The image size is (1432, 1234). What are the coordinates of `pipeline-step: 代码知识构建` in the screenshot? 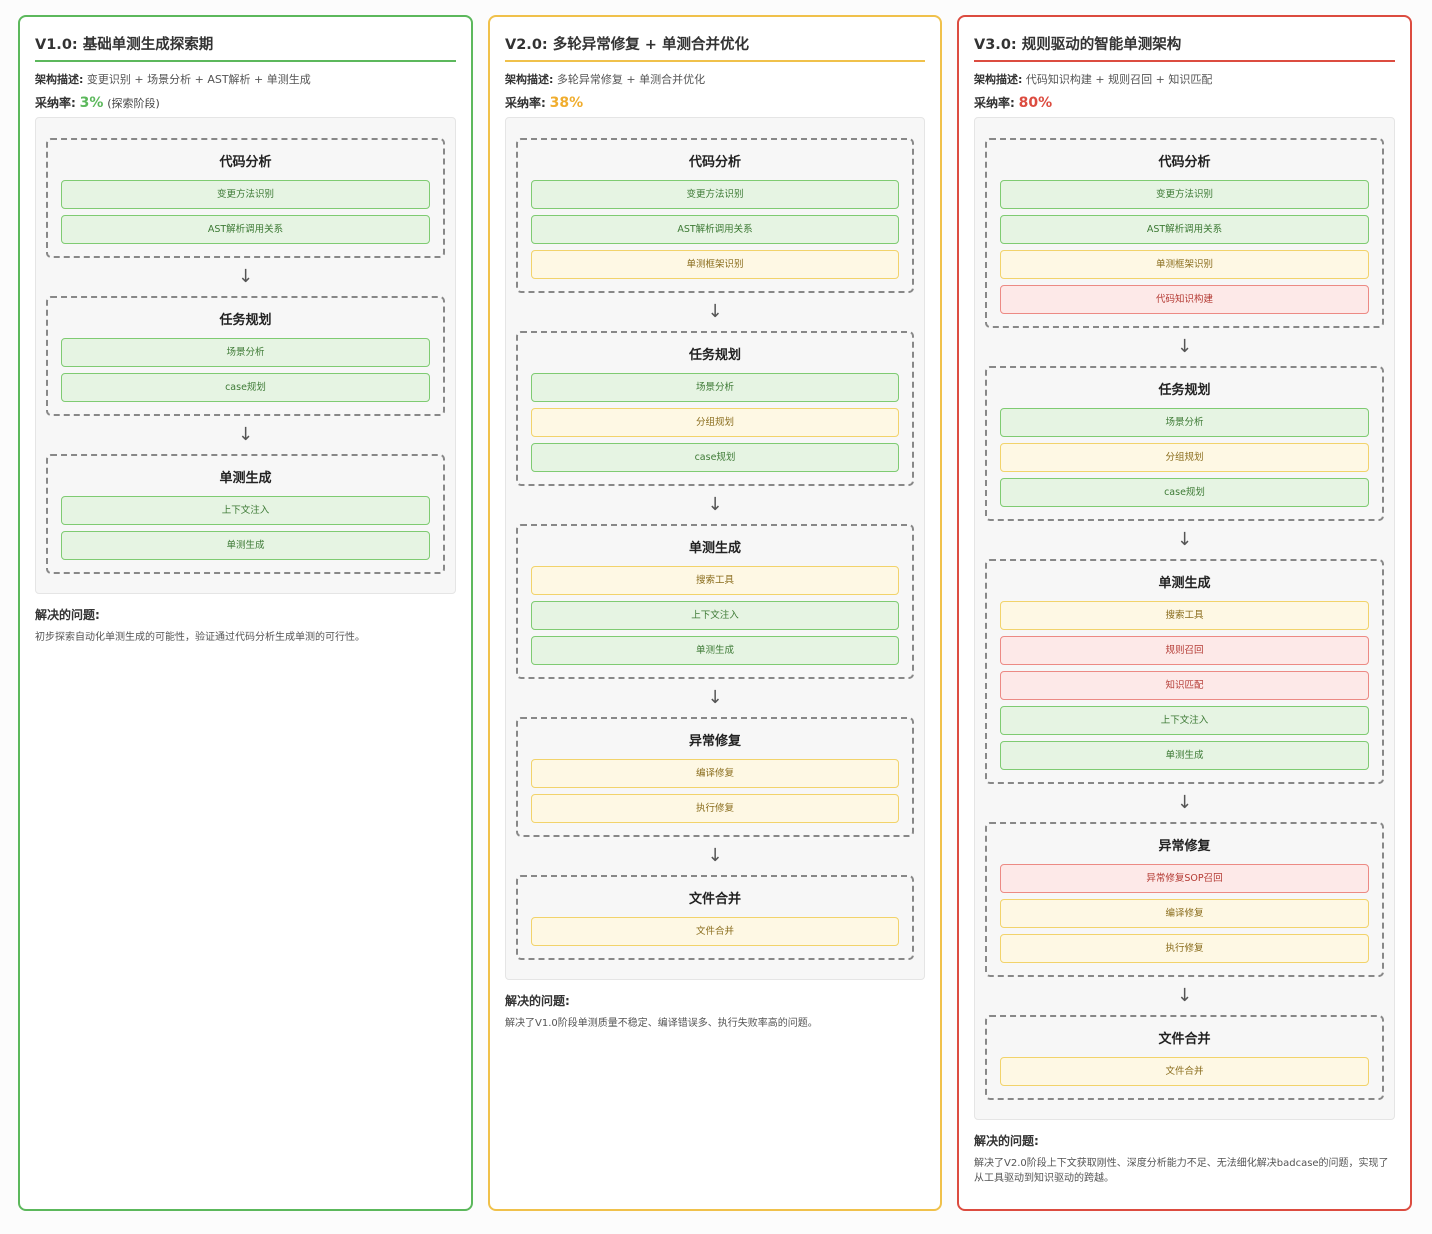 It's located at (1184, 299).